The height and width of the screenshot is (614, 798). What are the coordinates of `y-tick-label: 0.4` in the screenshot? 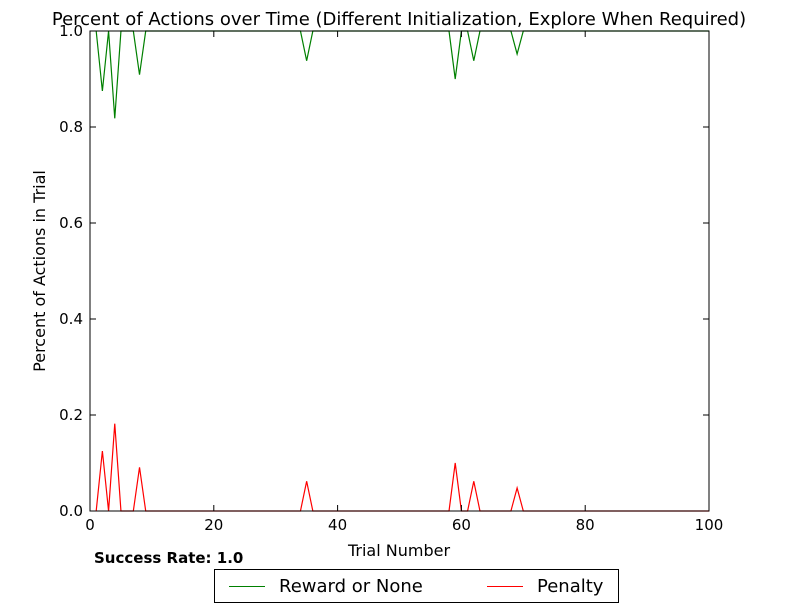 It's located at (71, 319).